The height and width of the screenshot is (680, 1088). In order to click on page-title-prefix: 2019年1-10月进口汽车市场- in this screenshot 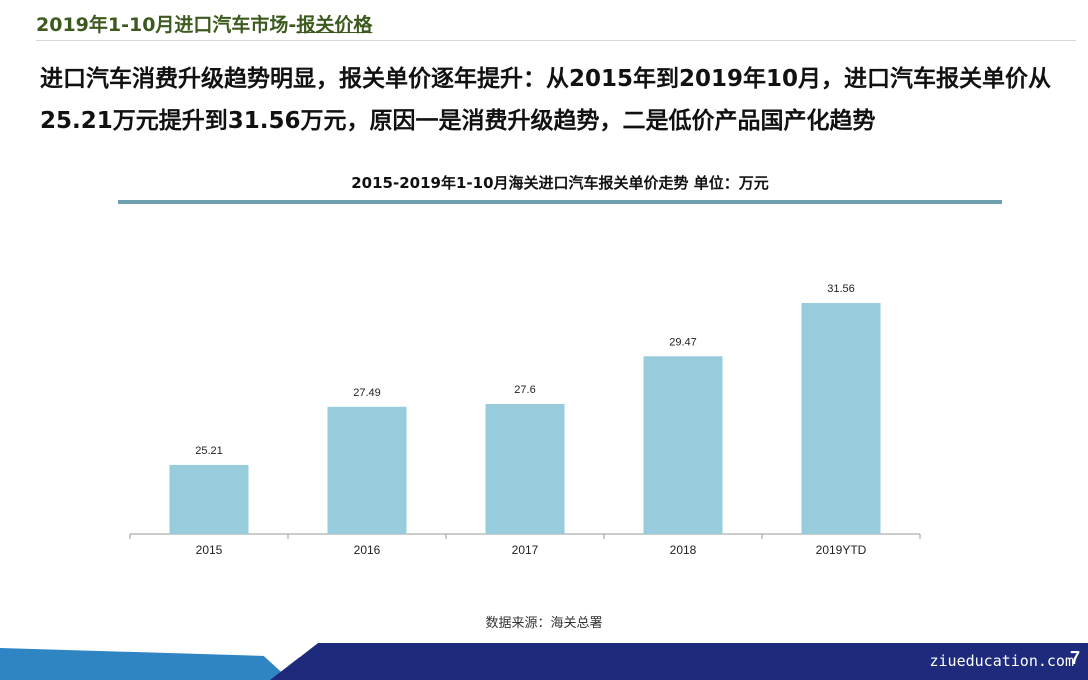, I will do `click(166, 25)`.